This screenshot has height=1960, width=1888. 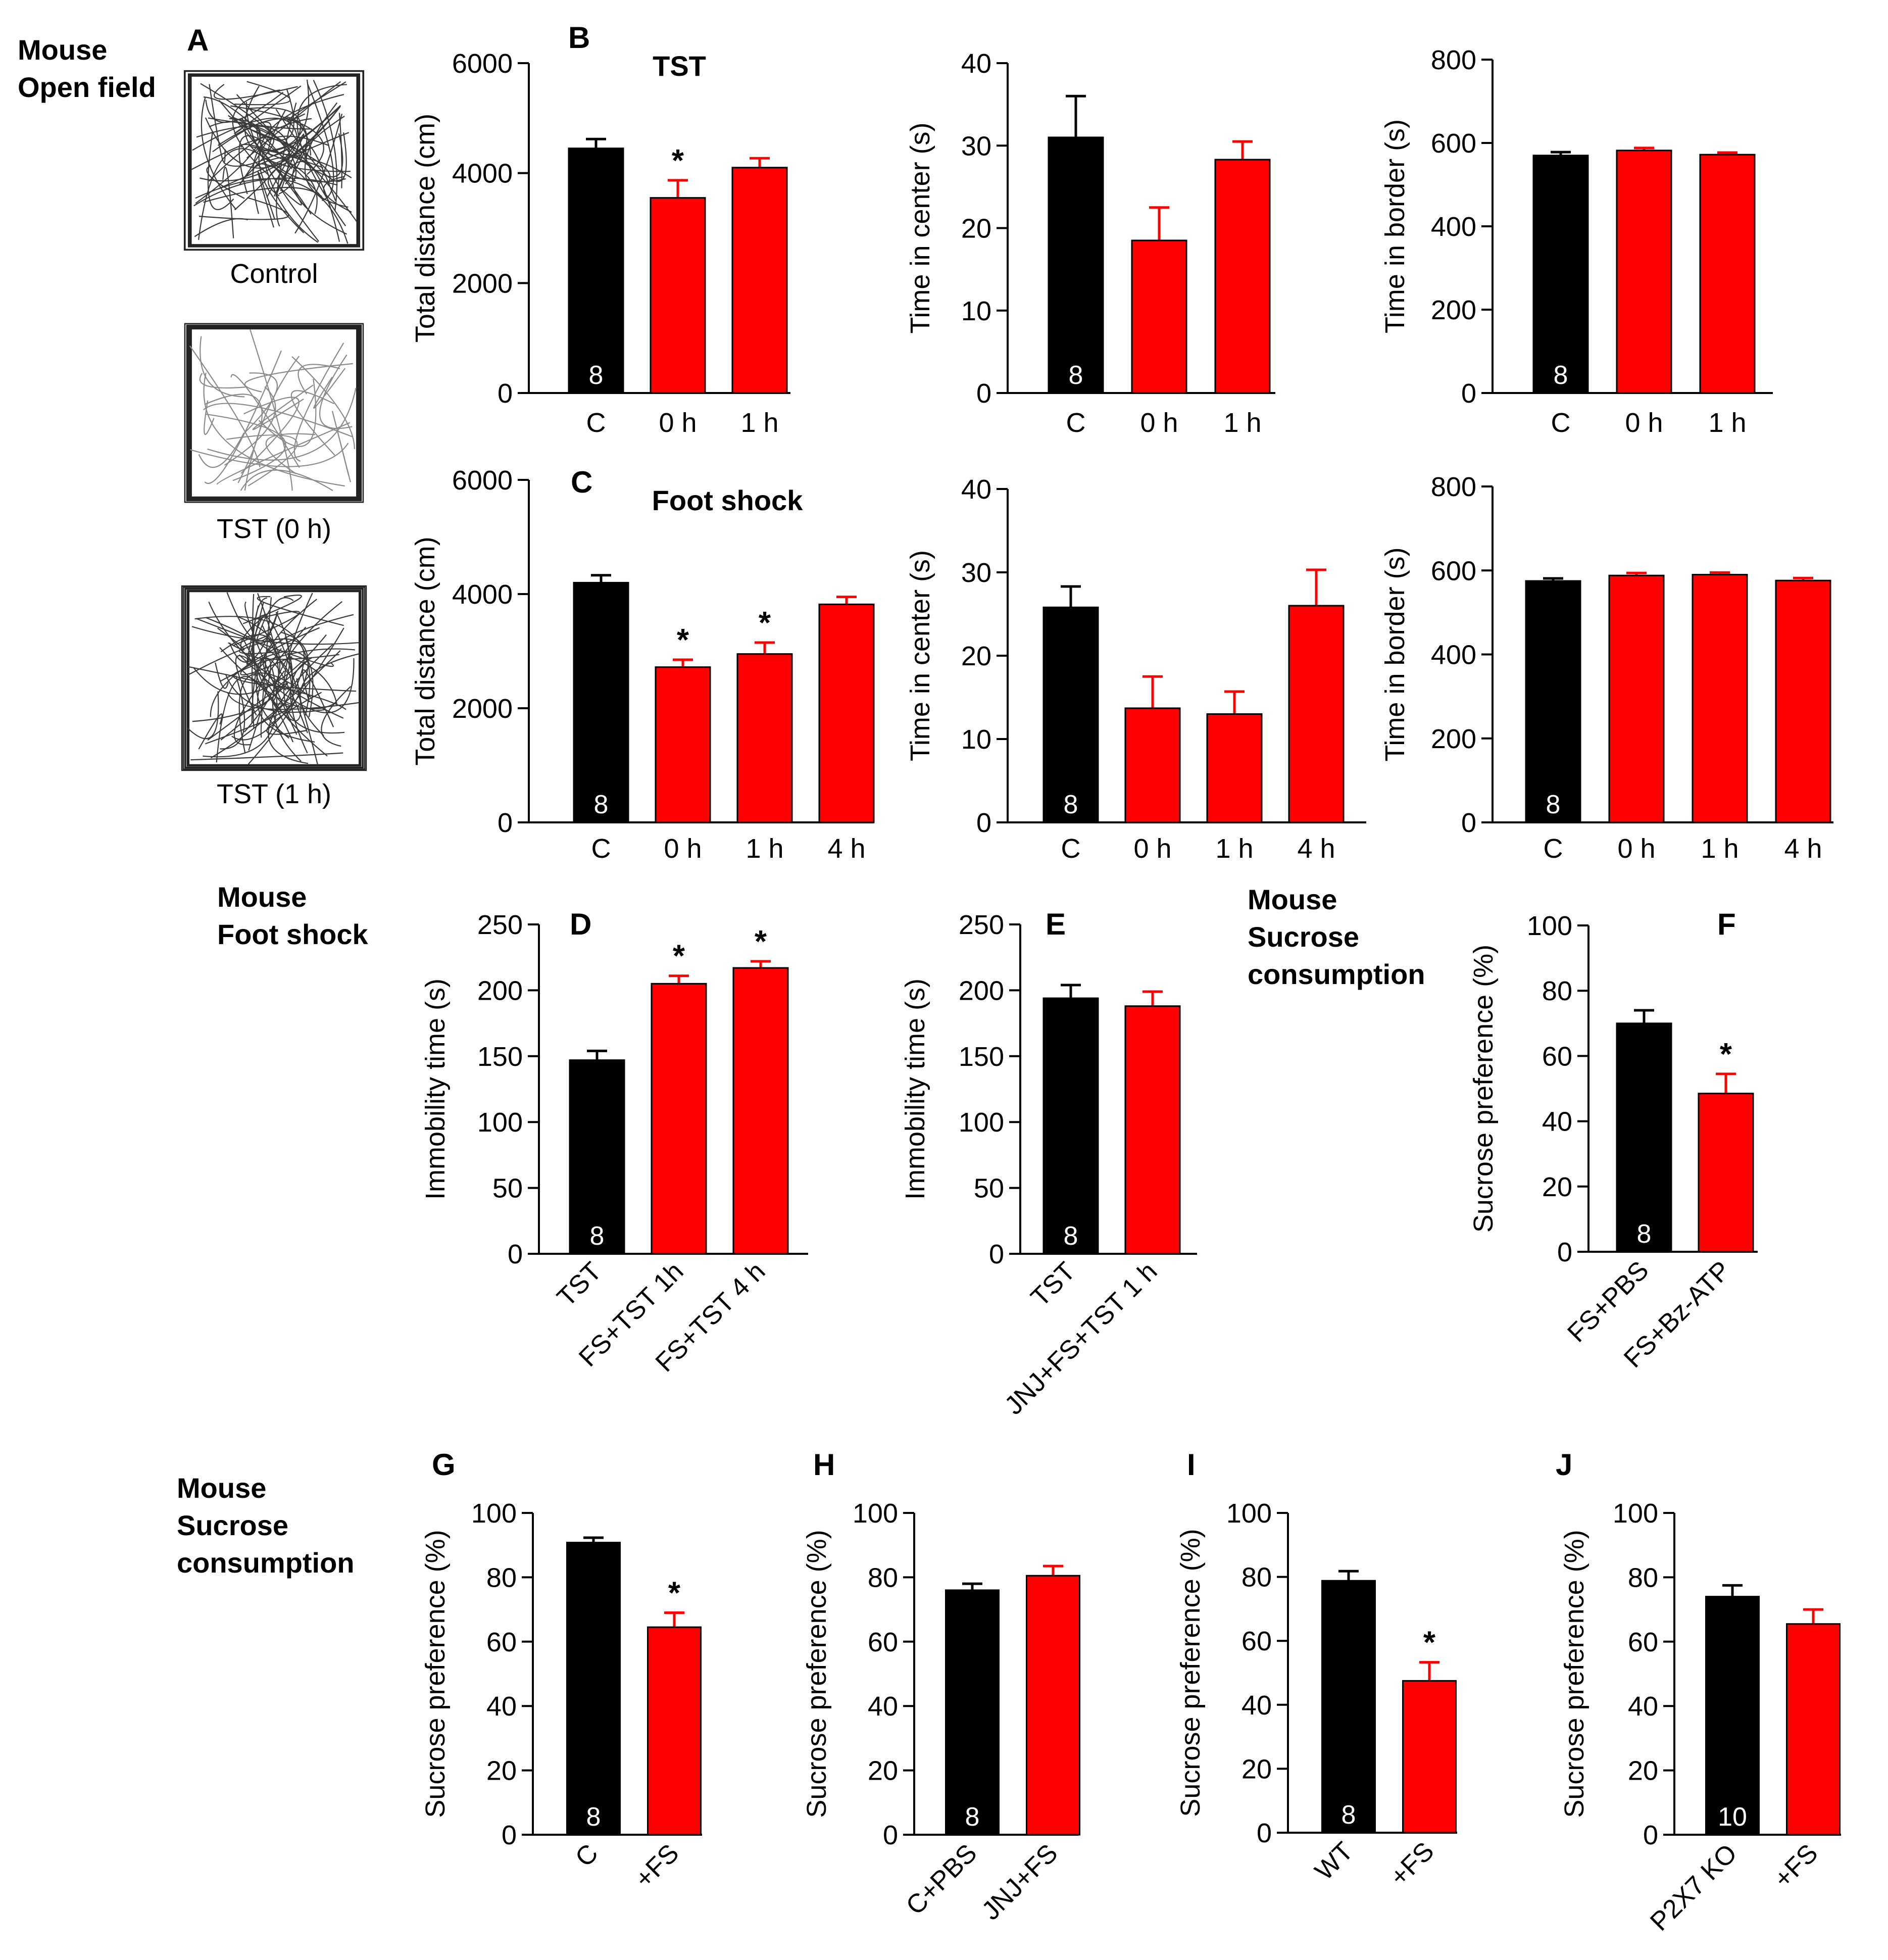 What do you see at coordinates (976, 311) in the screenshot?
I see `y-tick-label: 10` at bounding box center [976, 311].